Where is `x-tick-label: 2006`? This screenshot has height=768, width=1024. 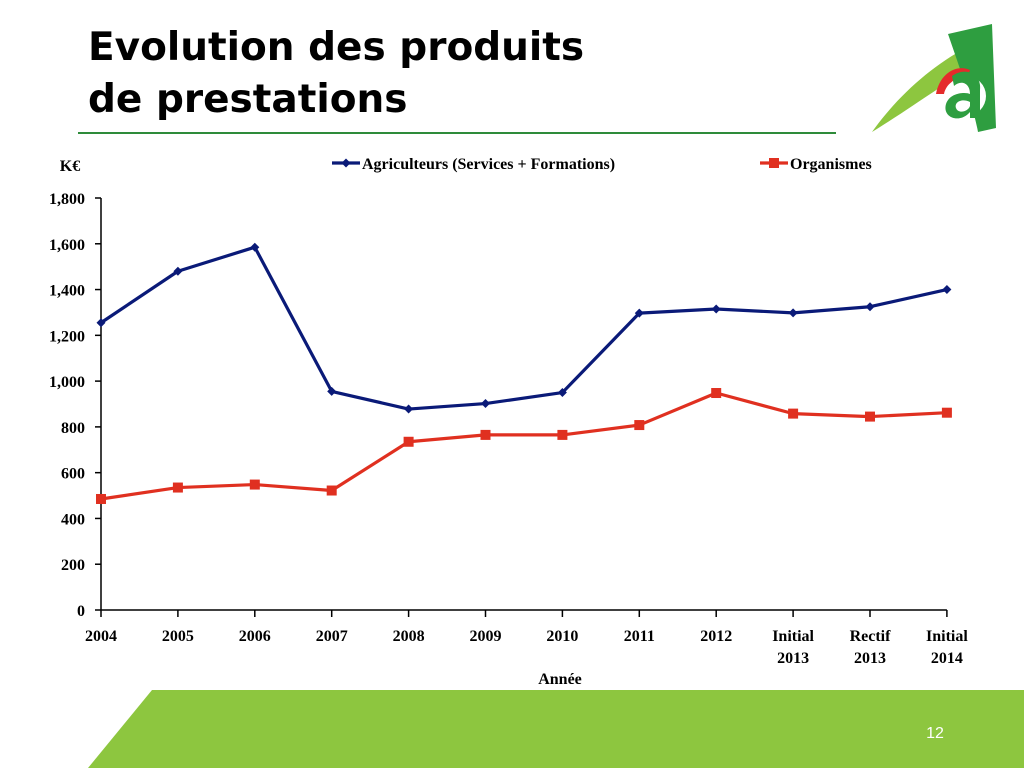
x-tick-label: 2006 is located at coordinates (255, 636).